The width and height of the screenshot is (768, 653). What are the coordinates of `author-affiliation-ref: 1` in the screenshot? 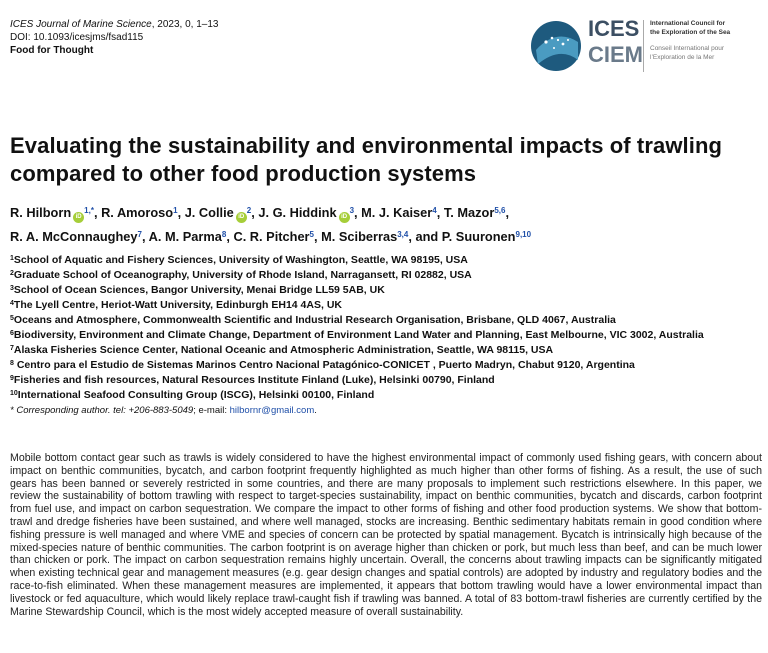 It's located at (175, 210).